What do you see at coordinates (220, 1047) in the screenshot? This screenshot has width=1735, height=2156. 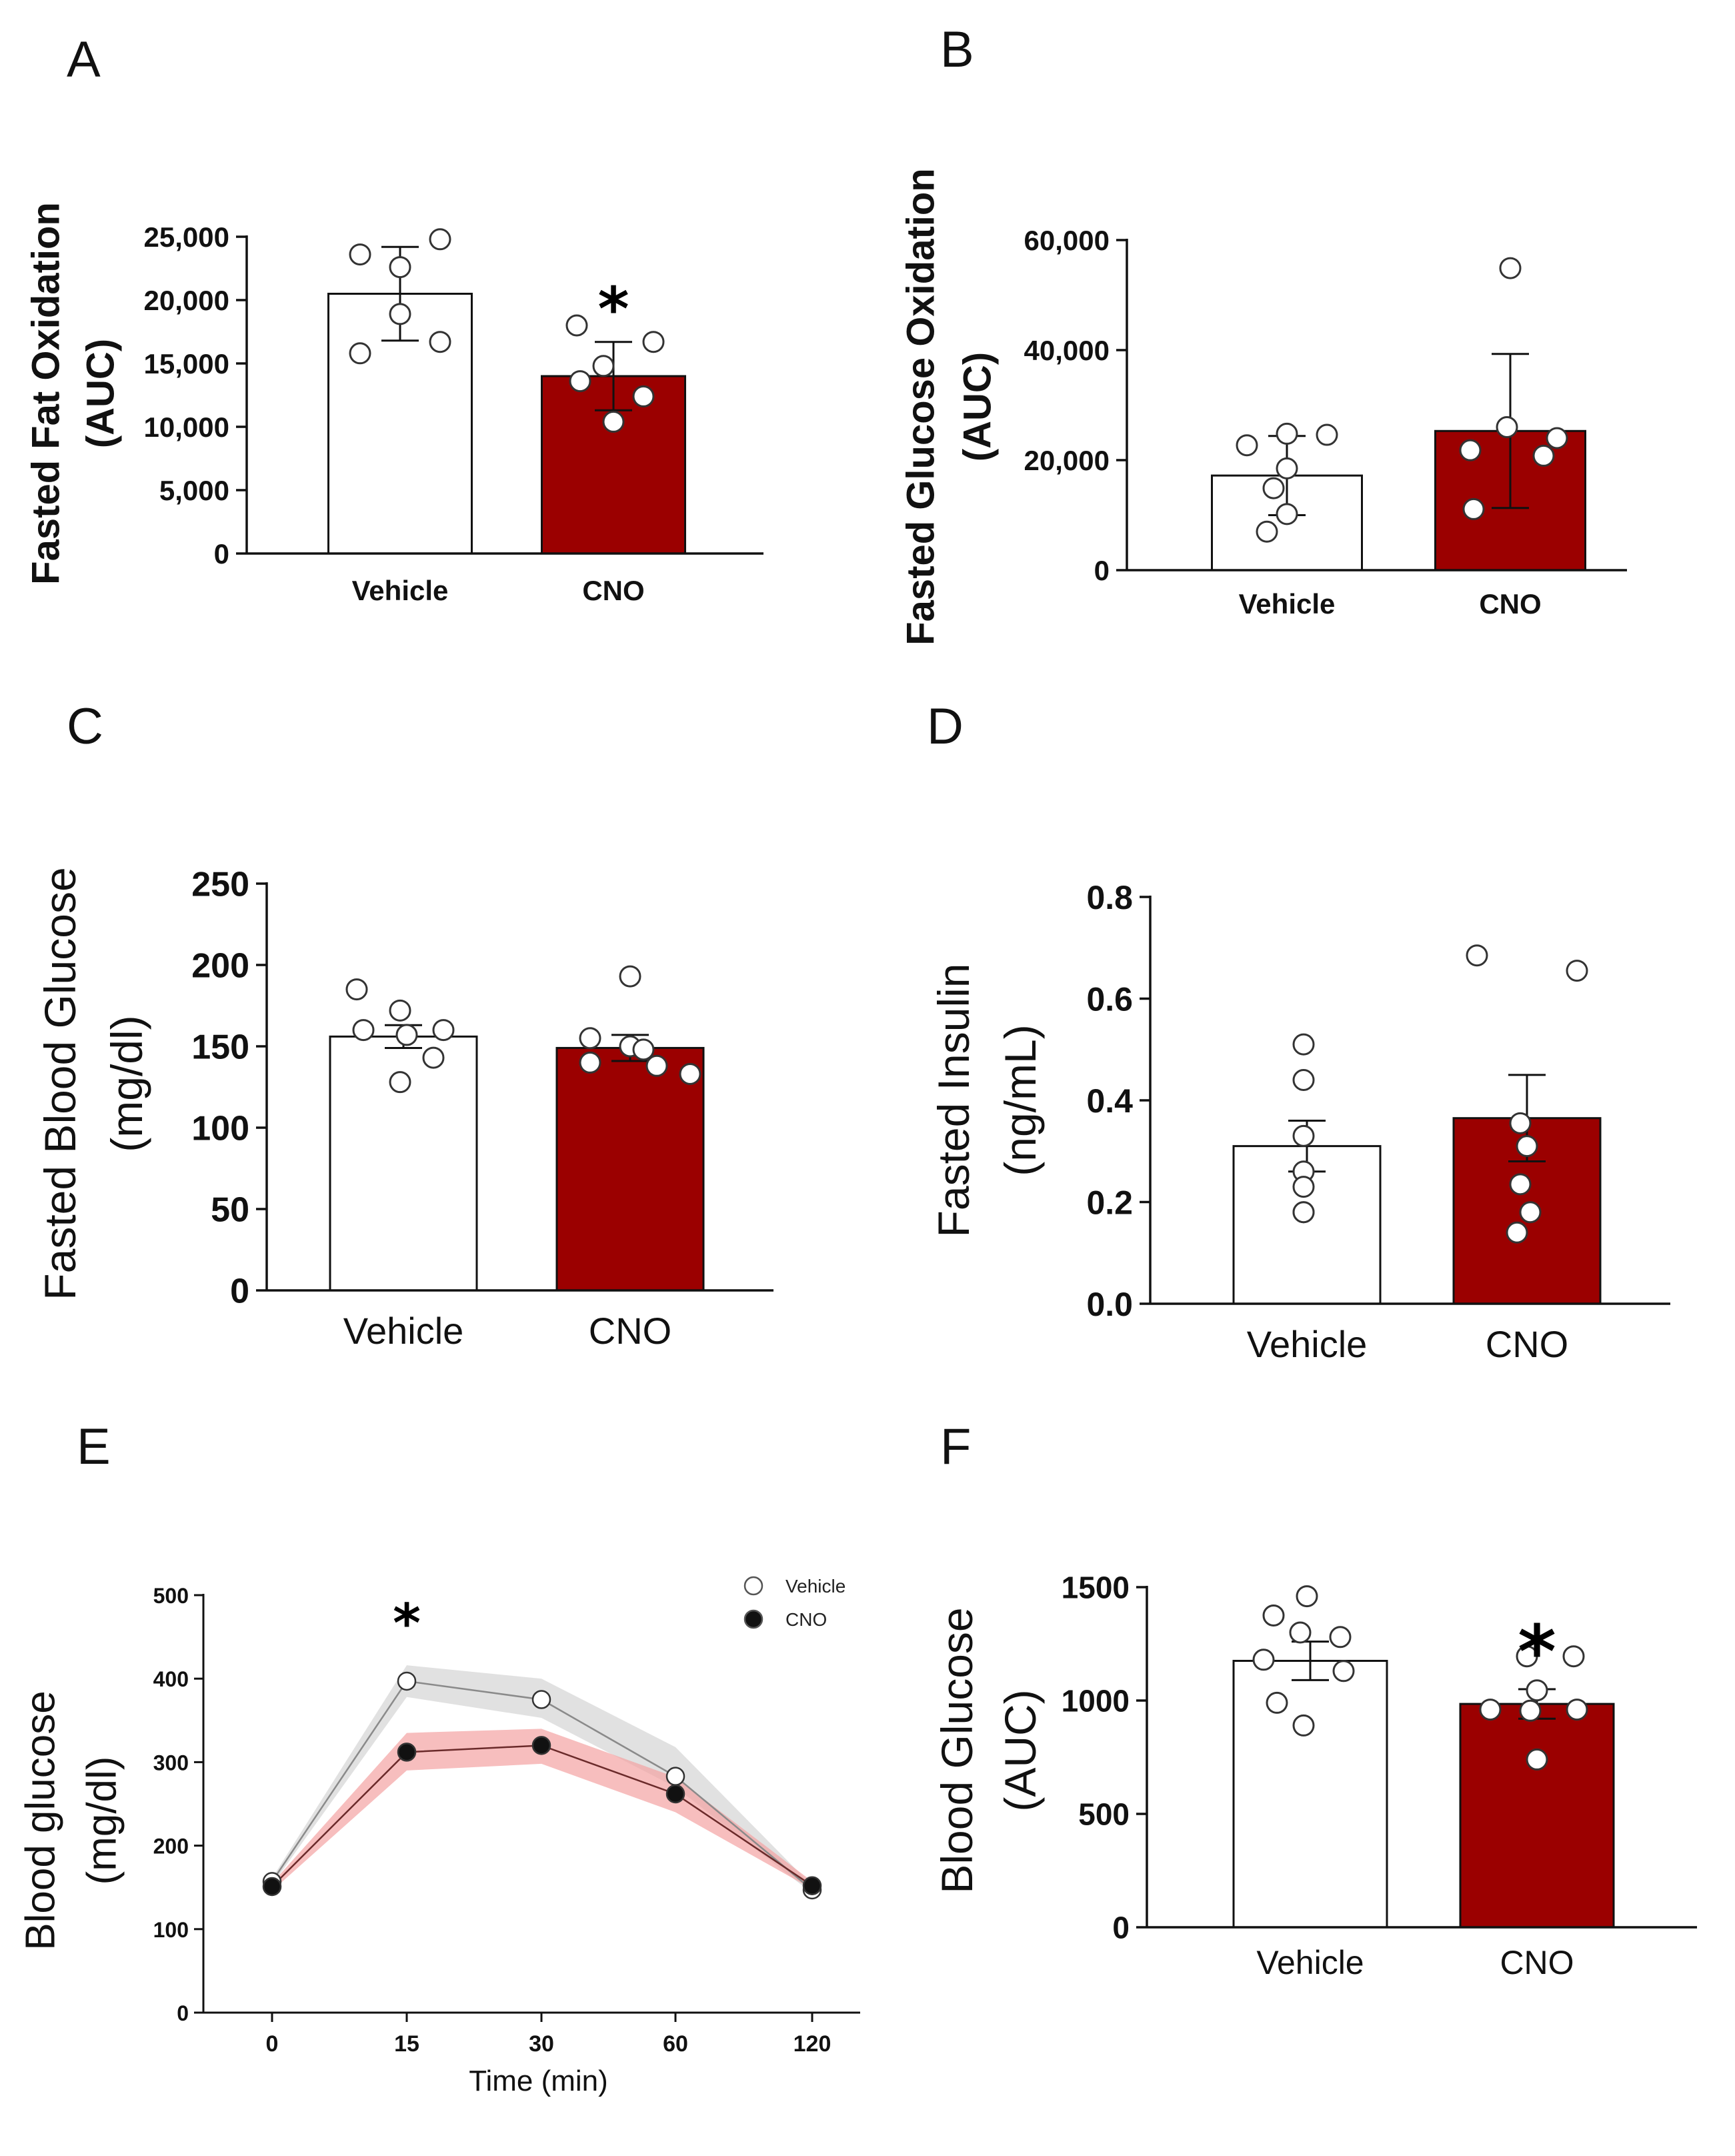 I see `y-tick-label: 150` at bounding box center [220, 1047].